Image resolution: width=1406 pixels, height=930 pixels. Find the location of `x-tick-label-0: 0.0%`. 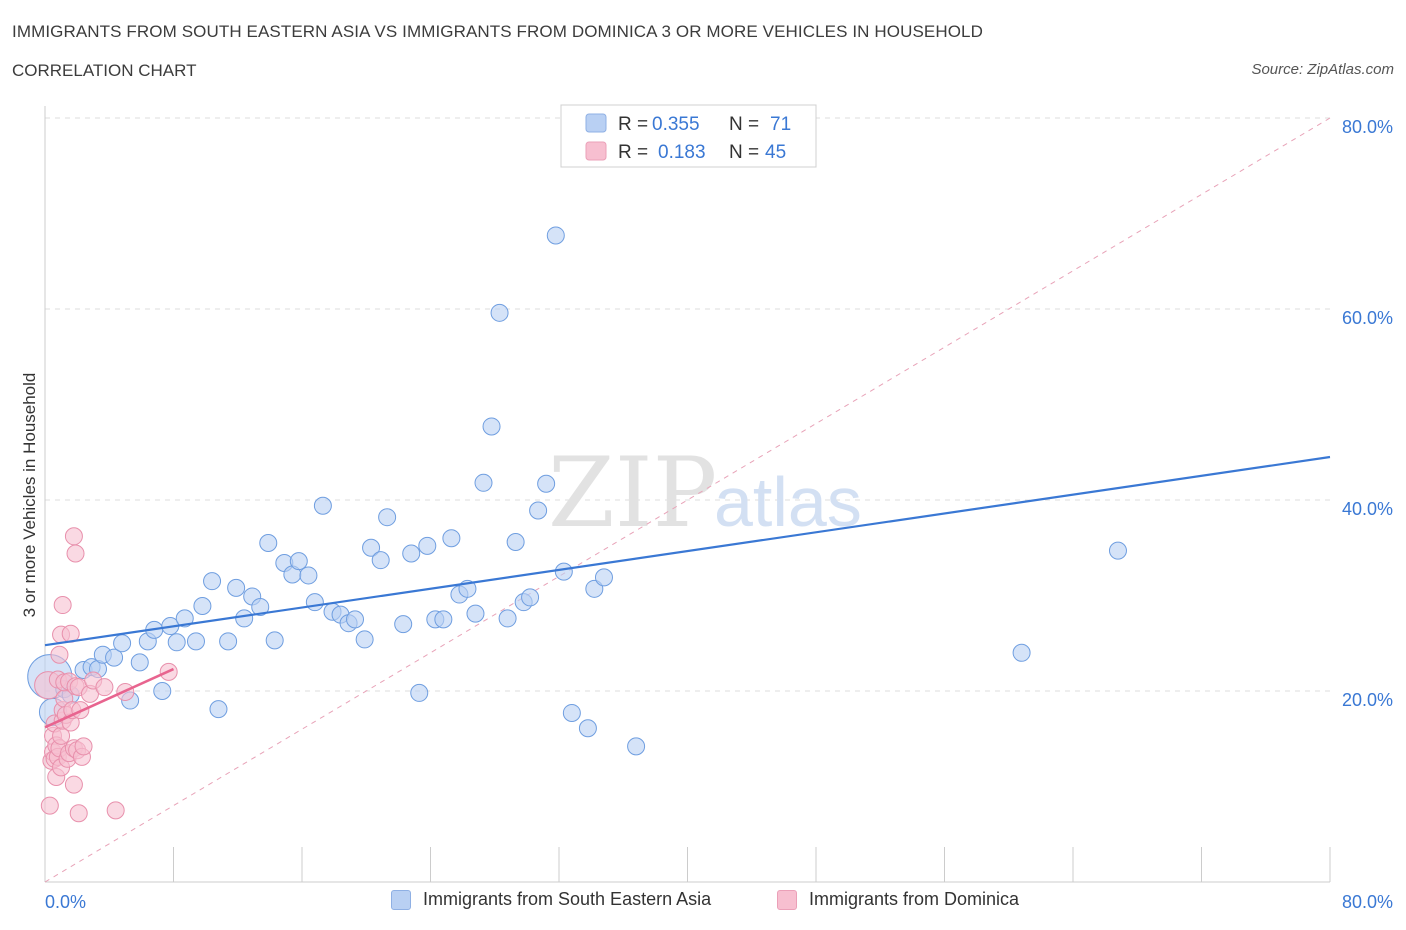

x-tick-label-0: 0.0% is located at coordinates (65, 902).